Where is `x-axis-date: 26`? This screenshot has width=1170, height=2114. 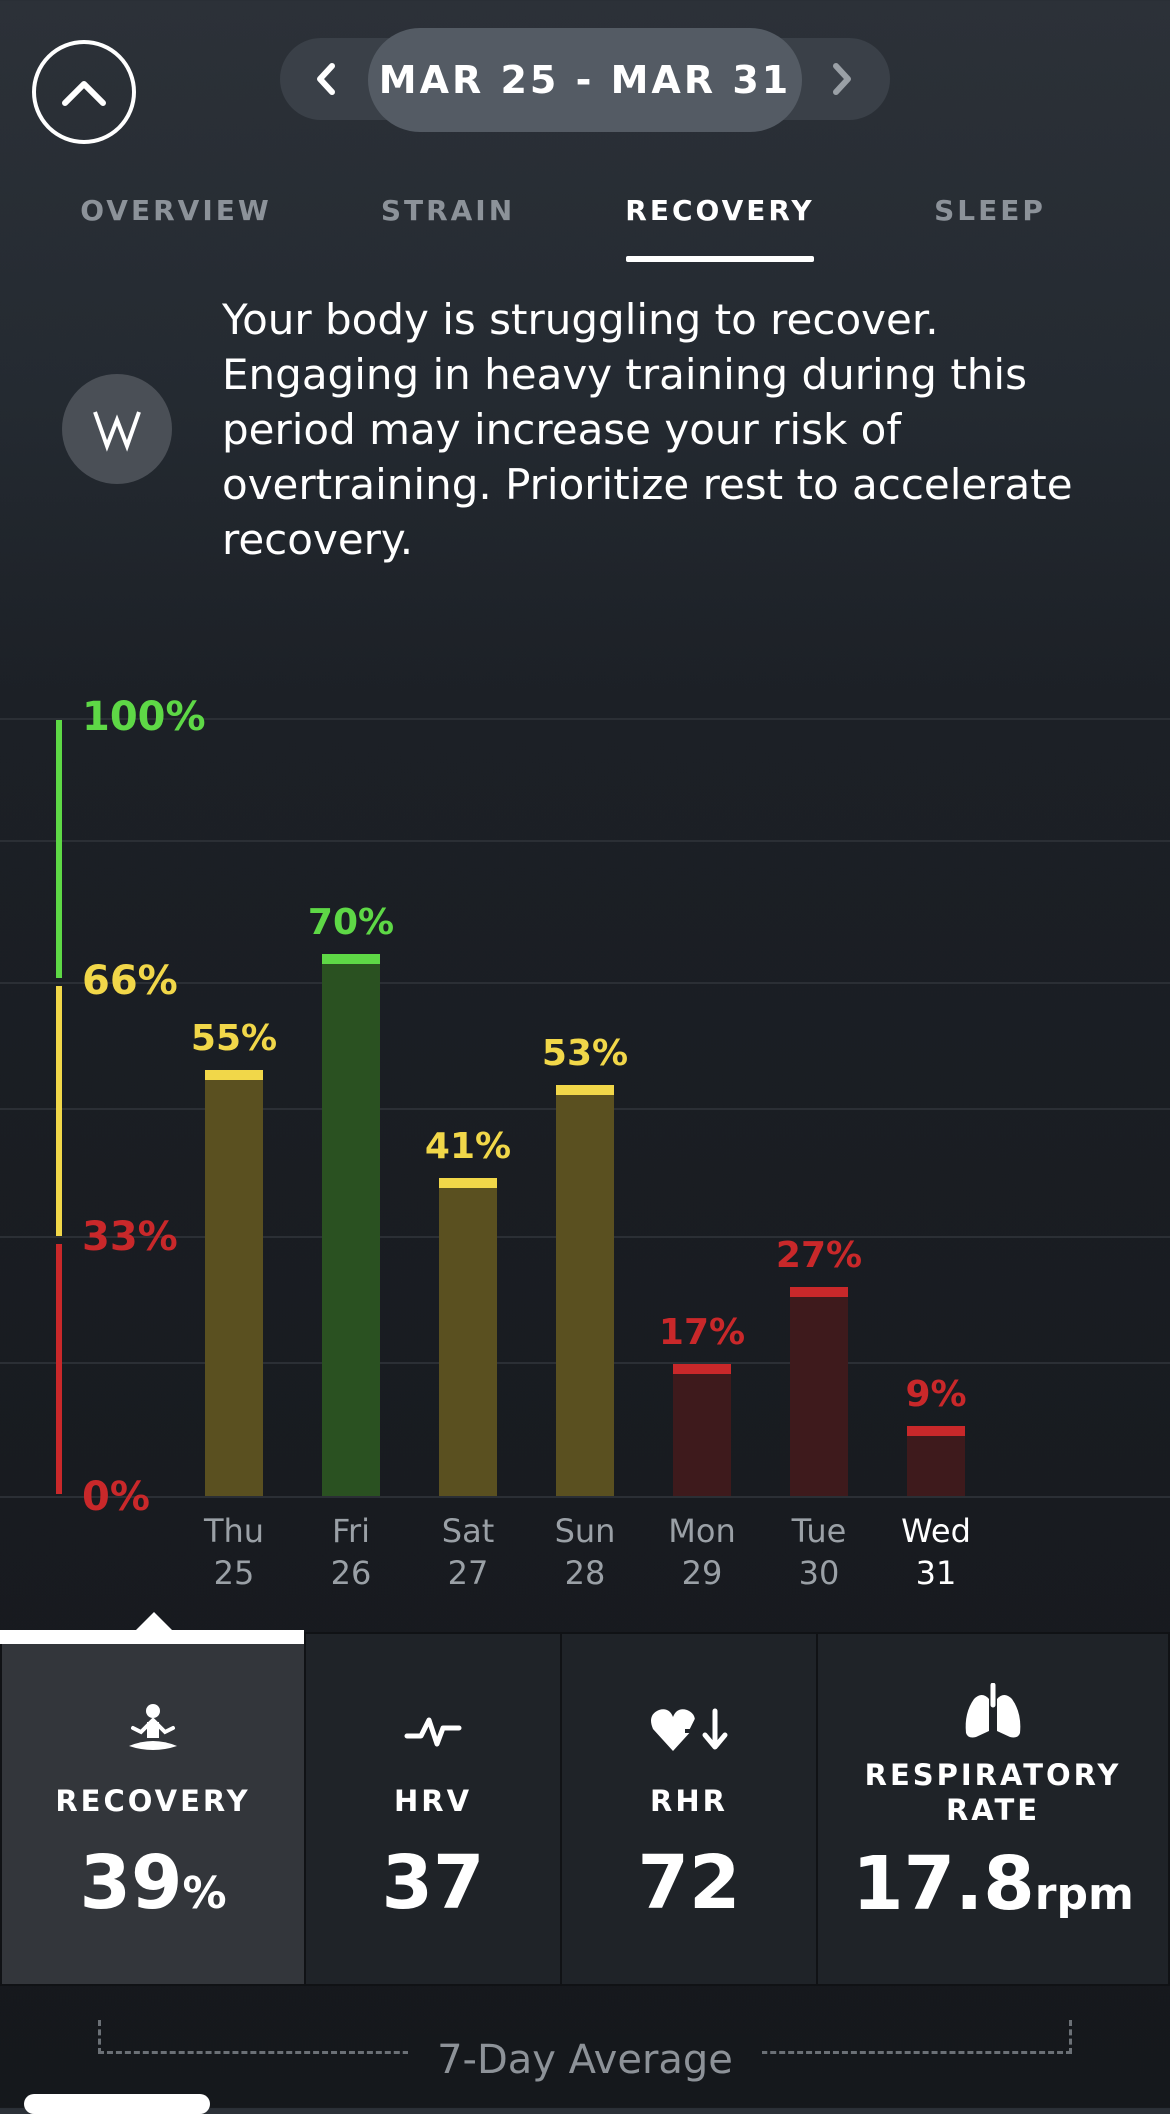
x-axis-date: 26 is located at coordinates (351, 1573).